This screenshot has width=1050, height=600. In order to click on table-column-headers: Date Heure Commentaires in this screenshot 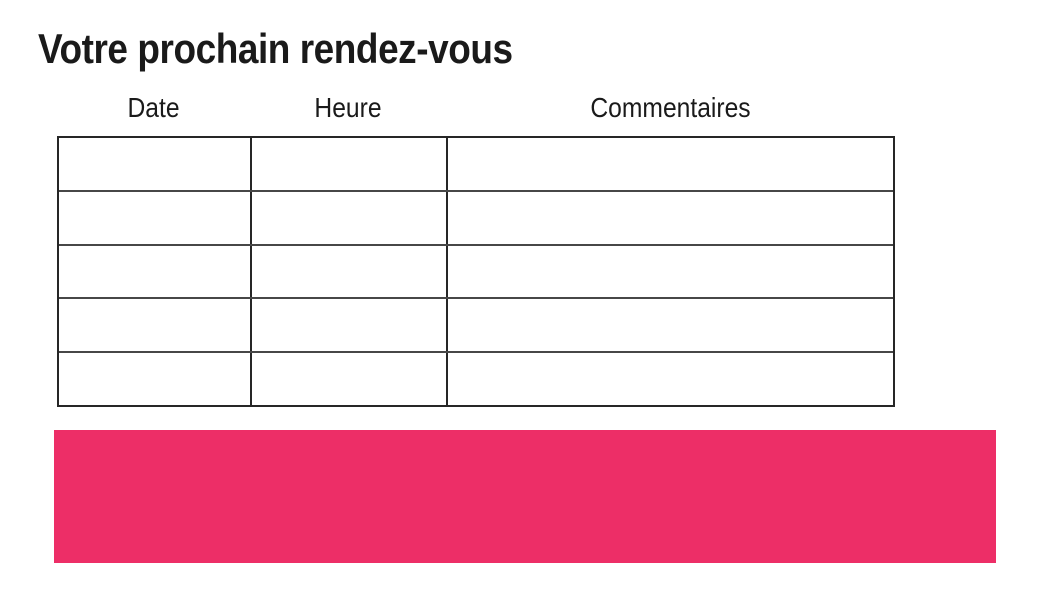, I will do `click(476, 108)`.